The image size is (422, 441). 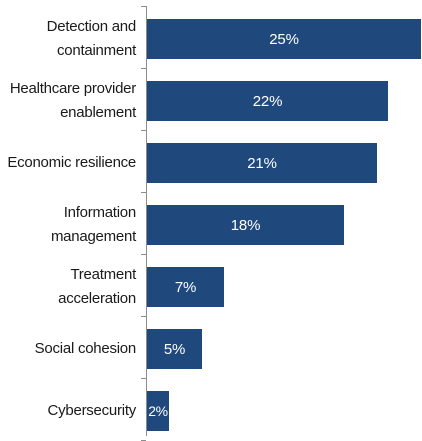 I want to click on bar: 18%, so click(x=245, y=225).